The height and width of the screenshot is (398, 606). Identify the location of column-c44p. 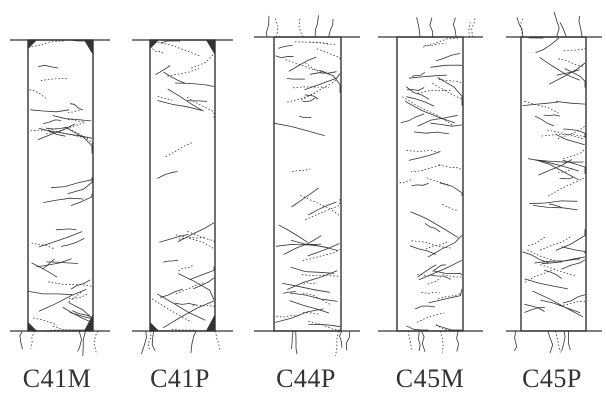
(307, 185).